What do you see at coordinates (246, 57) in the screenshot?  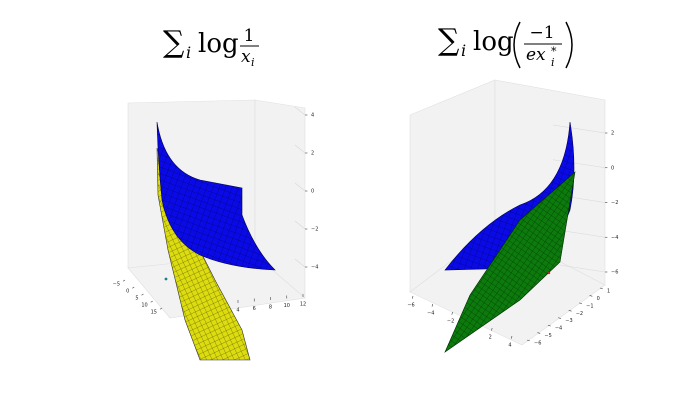 I see `title-denominator: x` at bounding box center [246, 57].